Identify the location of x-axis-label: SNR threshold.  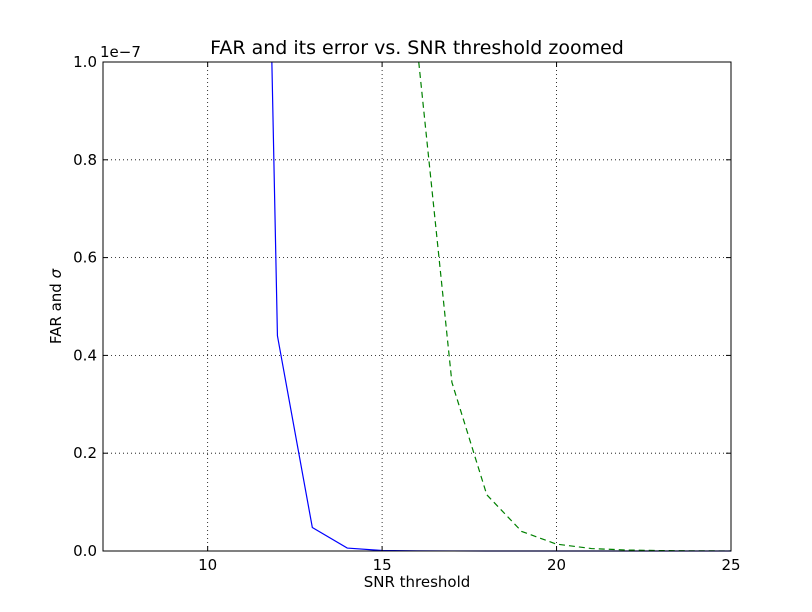
(417, 582).